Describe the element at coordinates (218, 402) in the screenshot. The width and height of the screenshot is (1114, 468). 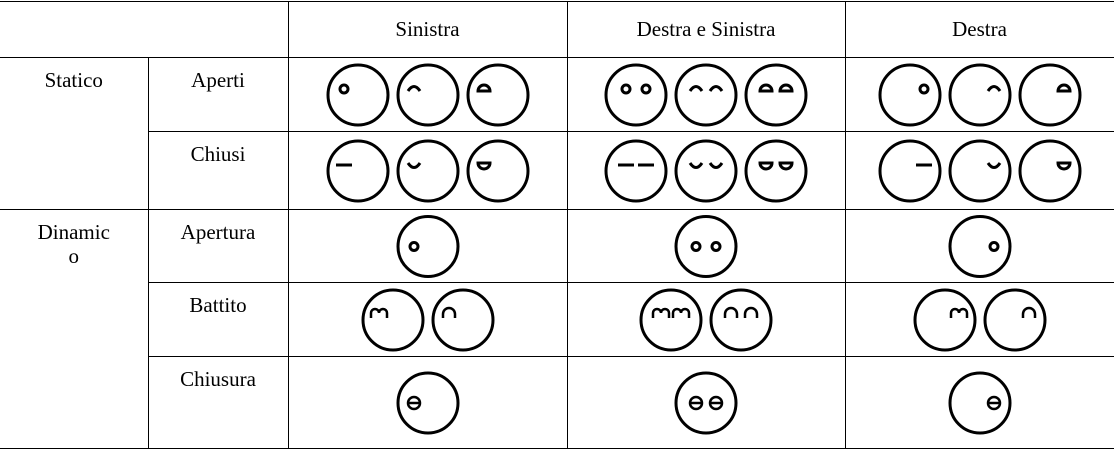
I see `row-label: Chiusura` at that location.